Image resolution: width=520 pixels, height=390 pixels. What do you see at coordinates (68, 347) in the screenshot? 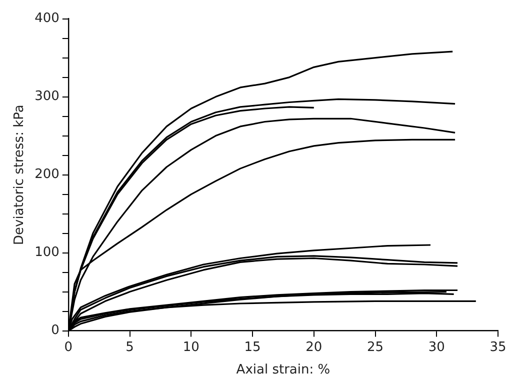
I see `x-tick-label: 0` at bounding box center [68, 347].